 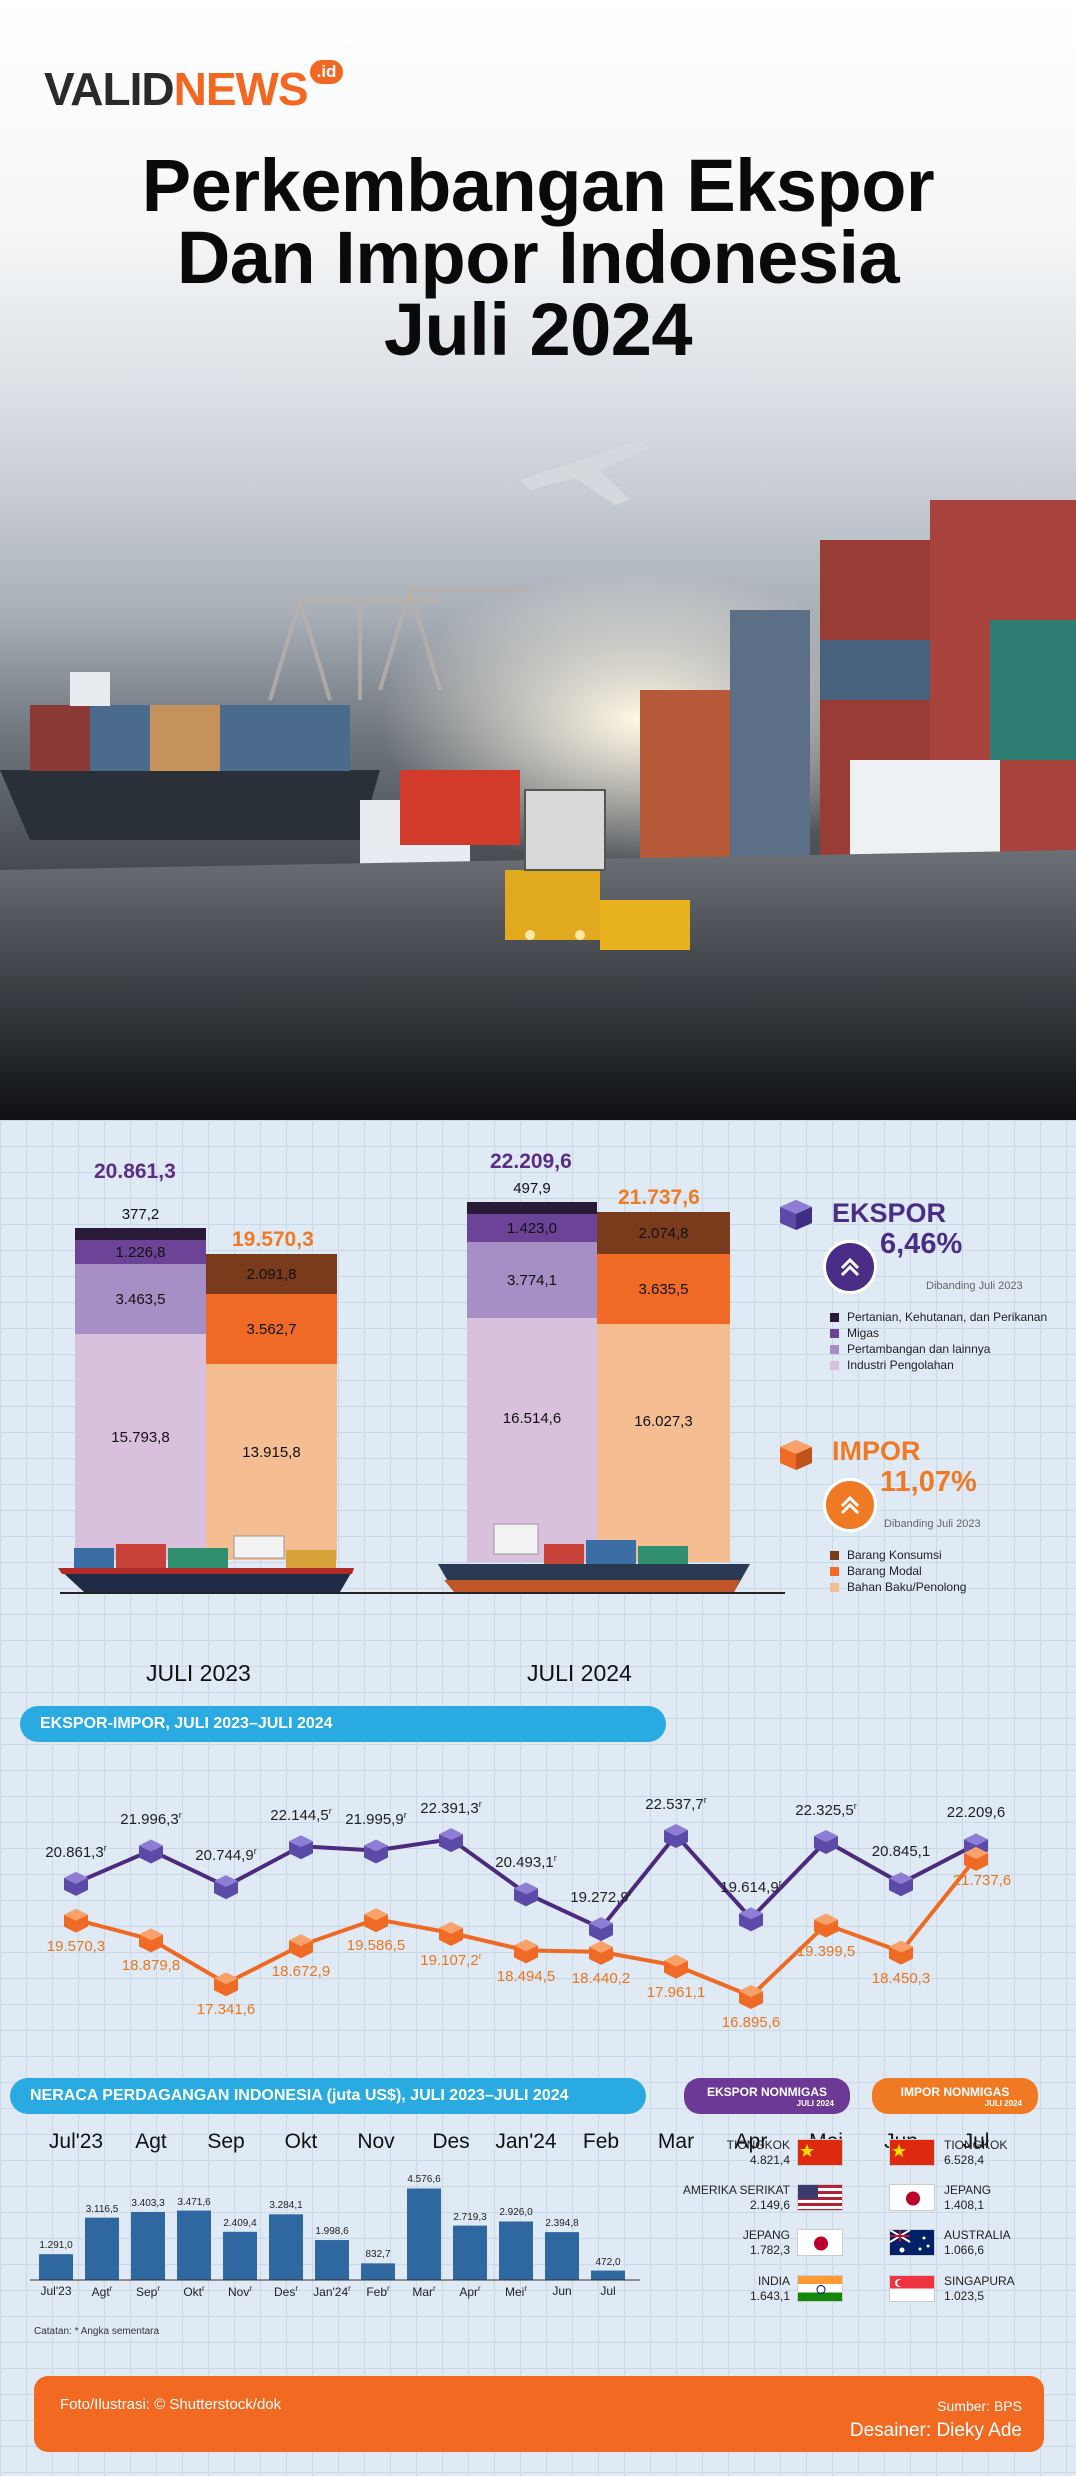 What do you see at coordinates (532, 1188) in the screenshot?
I see `ekspor-2024-pertanian-label: 497,9` at bounding box center [532, 1188].